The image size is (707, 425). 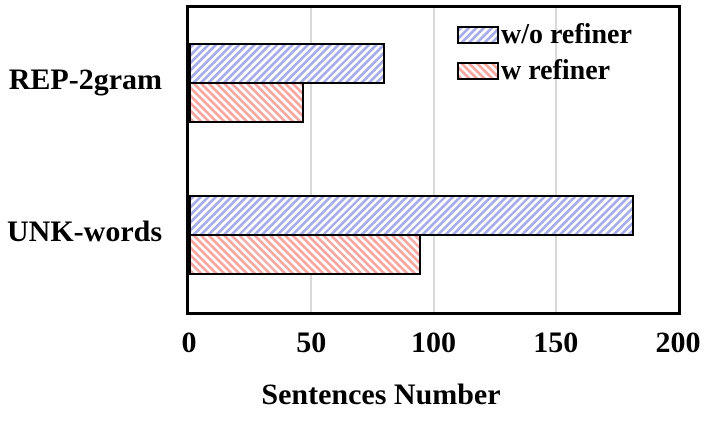 I want to click on category-label-unk-words: UNK-words, so click(x=84, y=231).